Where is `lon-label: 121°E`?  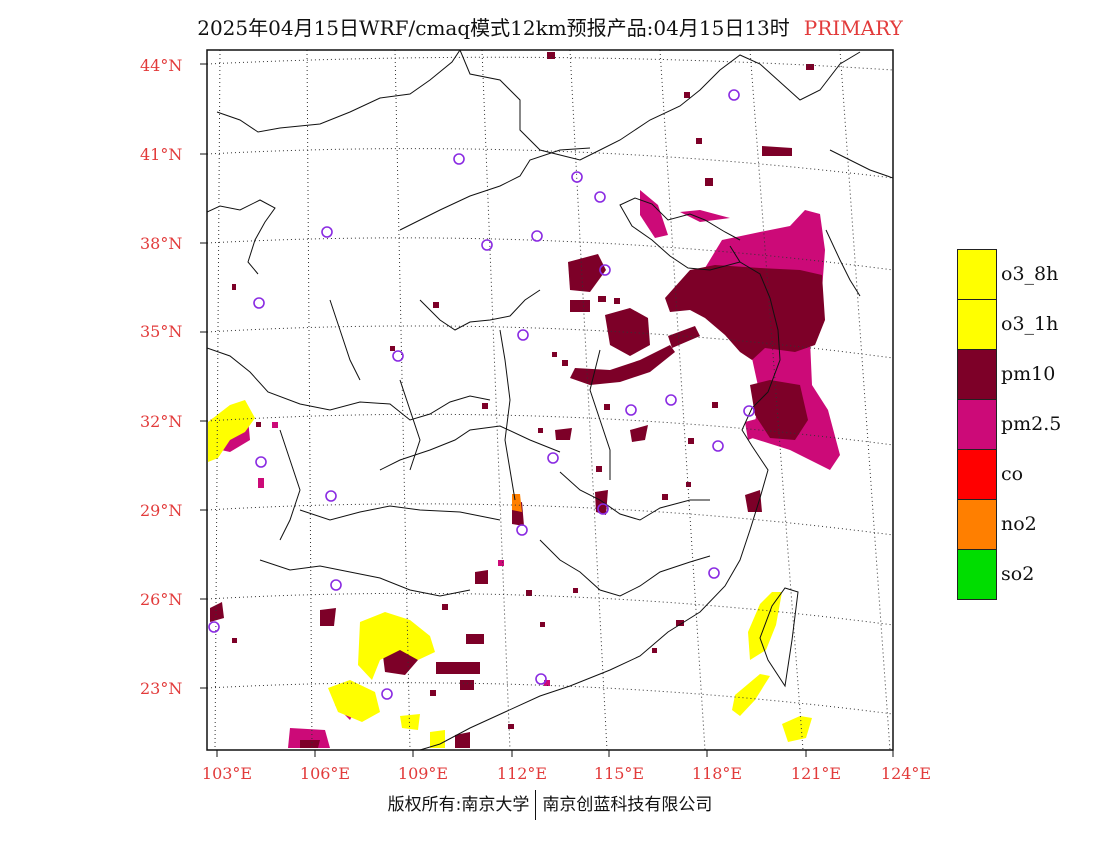
lon-label: 121°E is located at coordinates (816, 773).